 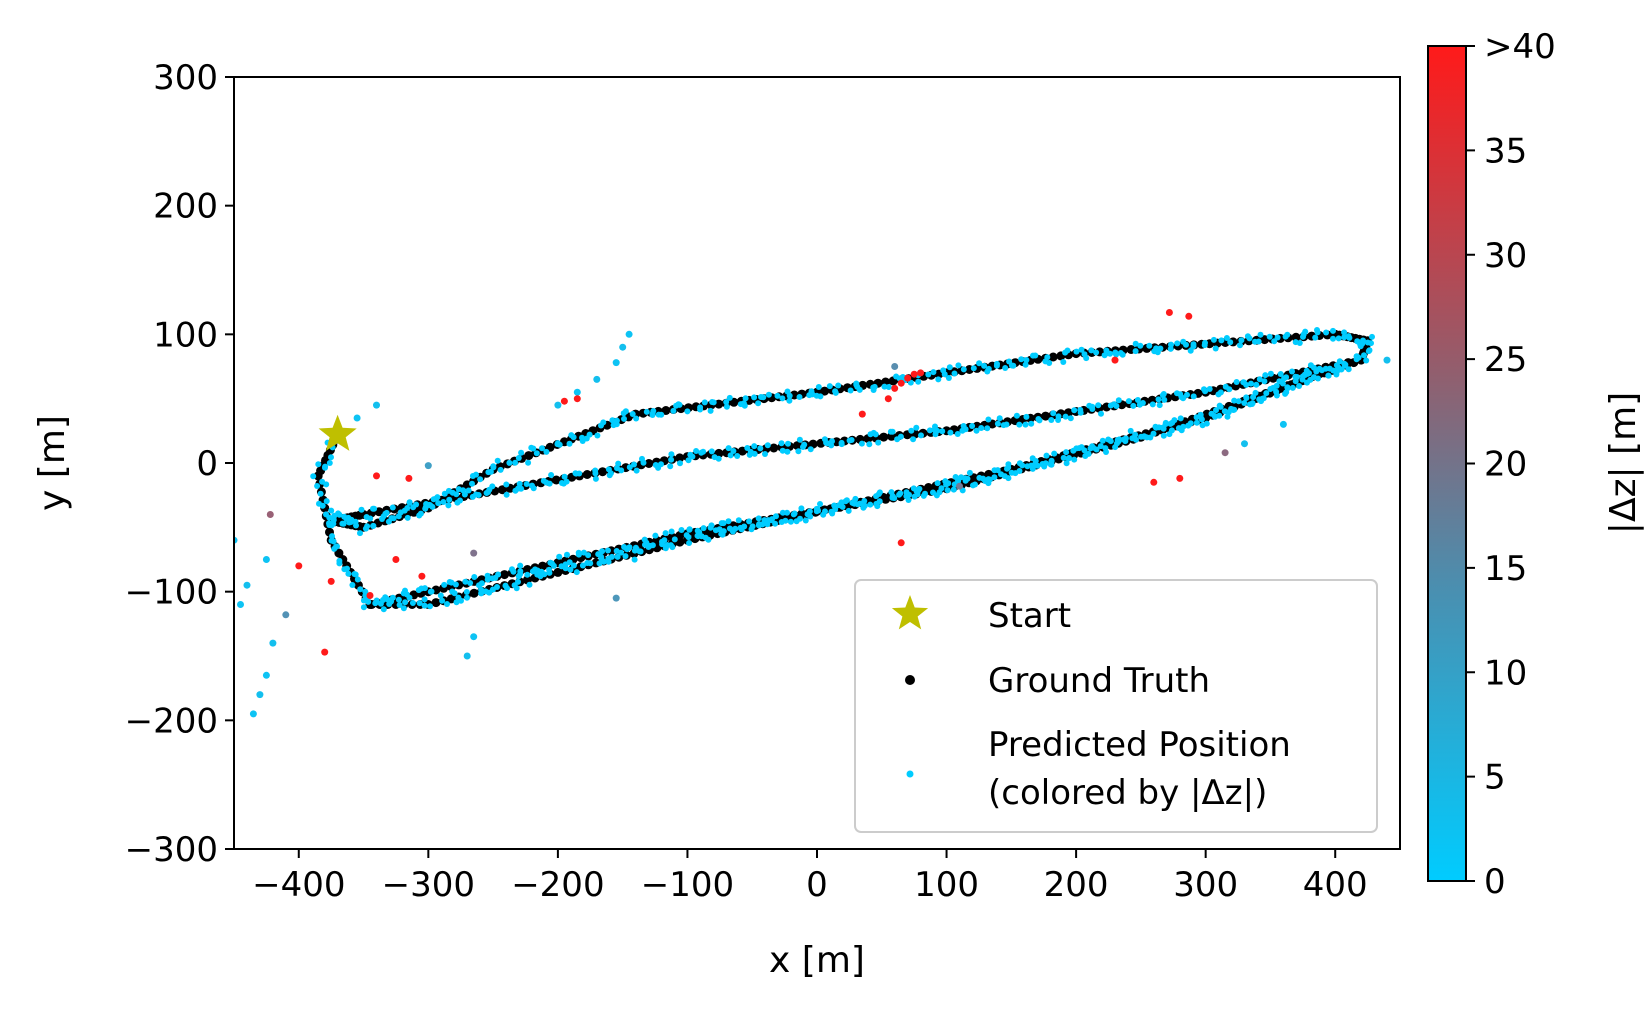 What do you see at coordinates (1505, 360) in the screenshot?
I see `colorbar-tick-label: 25` at bounding box center [1505, 360].